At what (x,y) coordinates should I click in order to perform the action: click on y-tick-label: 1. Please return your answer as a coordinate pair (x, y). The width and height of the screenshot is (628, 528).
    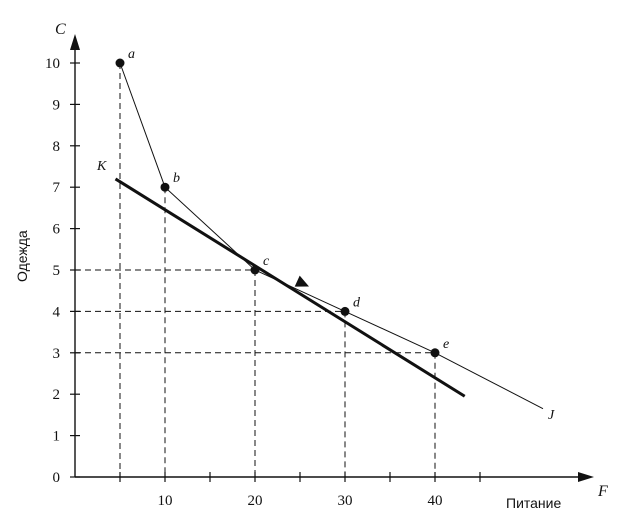
    Looking at the image, I should click on (57, 437).